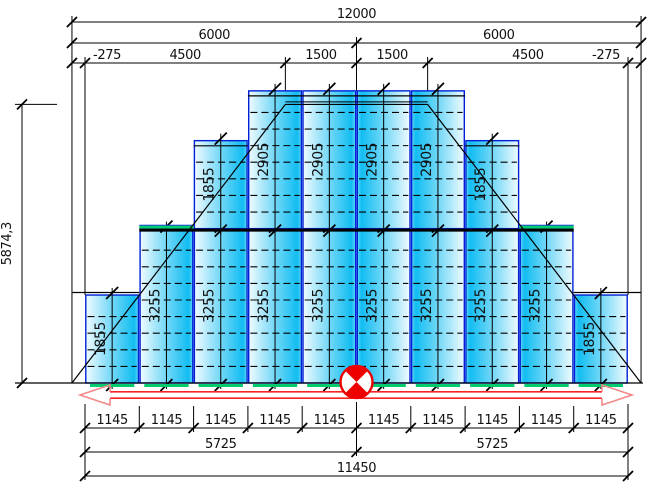 The height and width of the screenshot is (486, 654). Describe the element at coordinates (356, 374) in the screenshot. I see `benchmark-sector-top` at that location.